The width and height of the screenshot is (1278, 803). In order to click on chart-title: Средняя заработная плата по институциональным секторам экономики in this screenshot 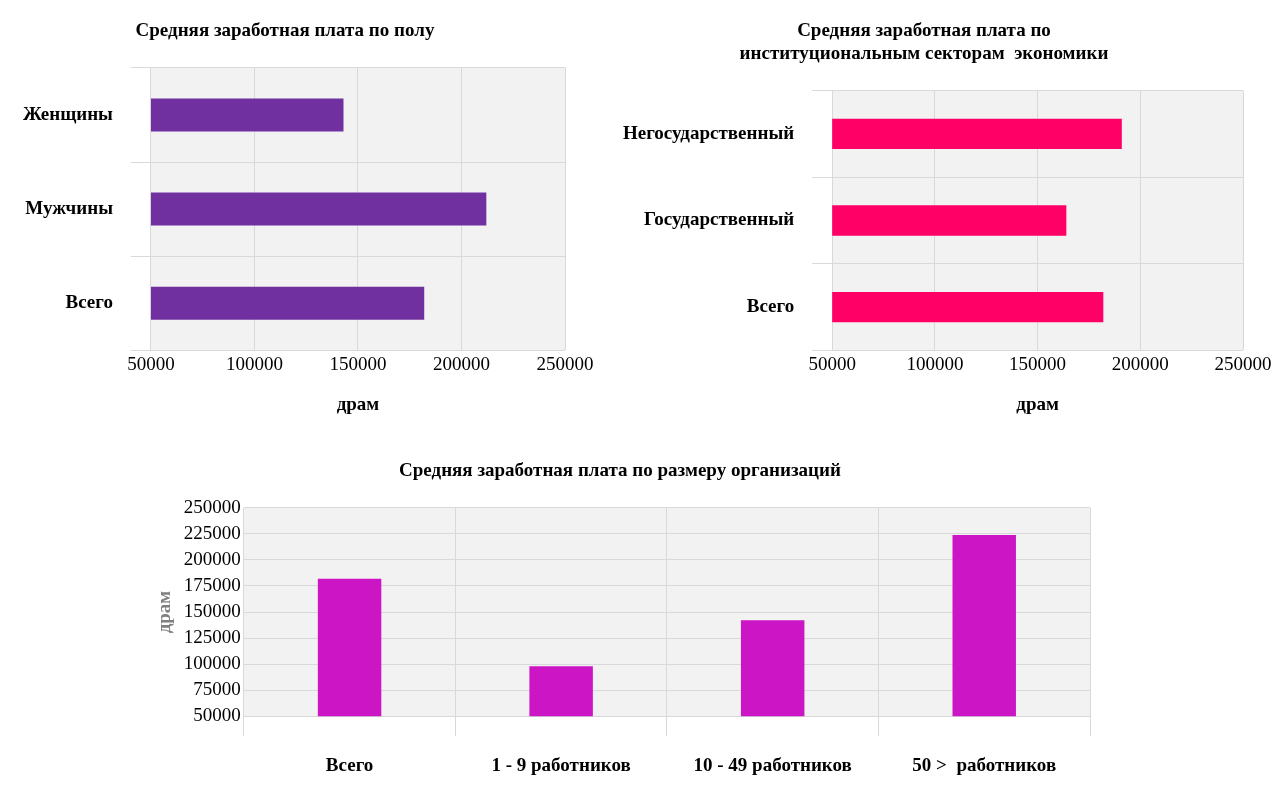, I will do `click(924, 41)`.